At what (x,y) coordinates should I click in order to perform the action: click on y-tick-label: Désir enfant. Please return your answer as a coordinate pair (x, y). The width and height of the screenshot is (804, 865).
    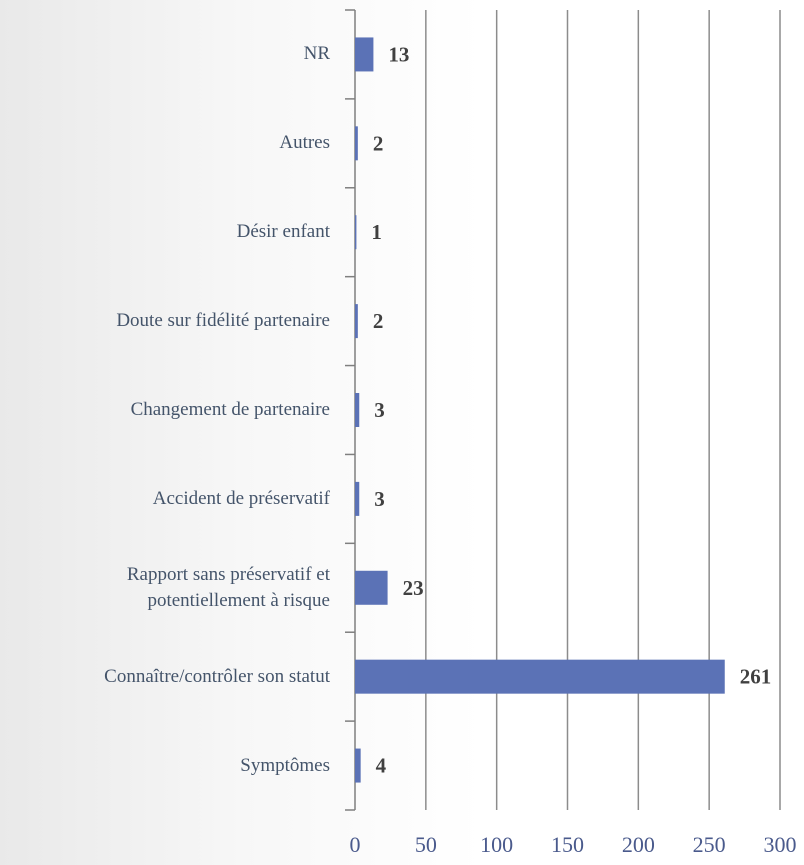
    Looking at the image, I should click on (283, 232).